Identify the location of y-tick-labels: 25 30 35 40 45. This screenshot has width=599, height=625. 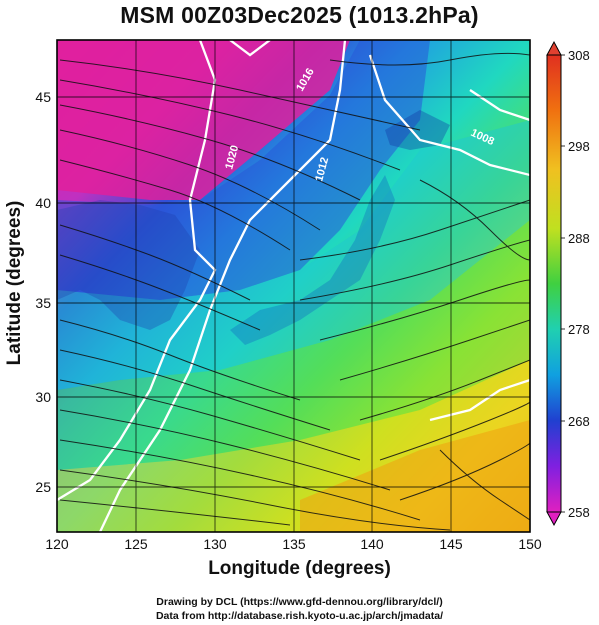
(43, 292).